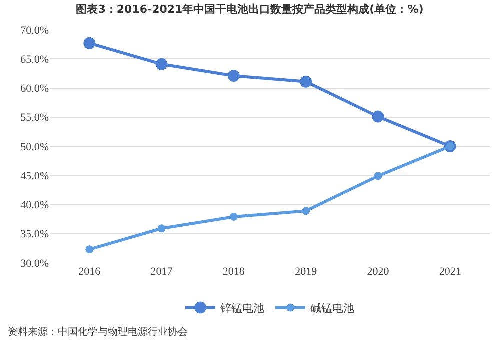  Describe the element at coordinates (332, 309) in the screenshot. I see `legend-label: 碱锰电池` at that location.